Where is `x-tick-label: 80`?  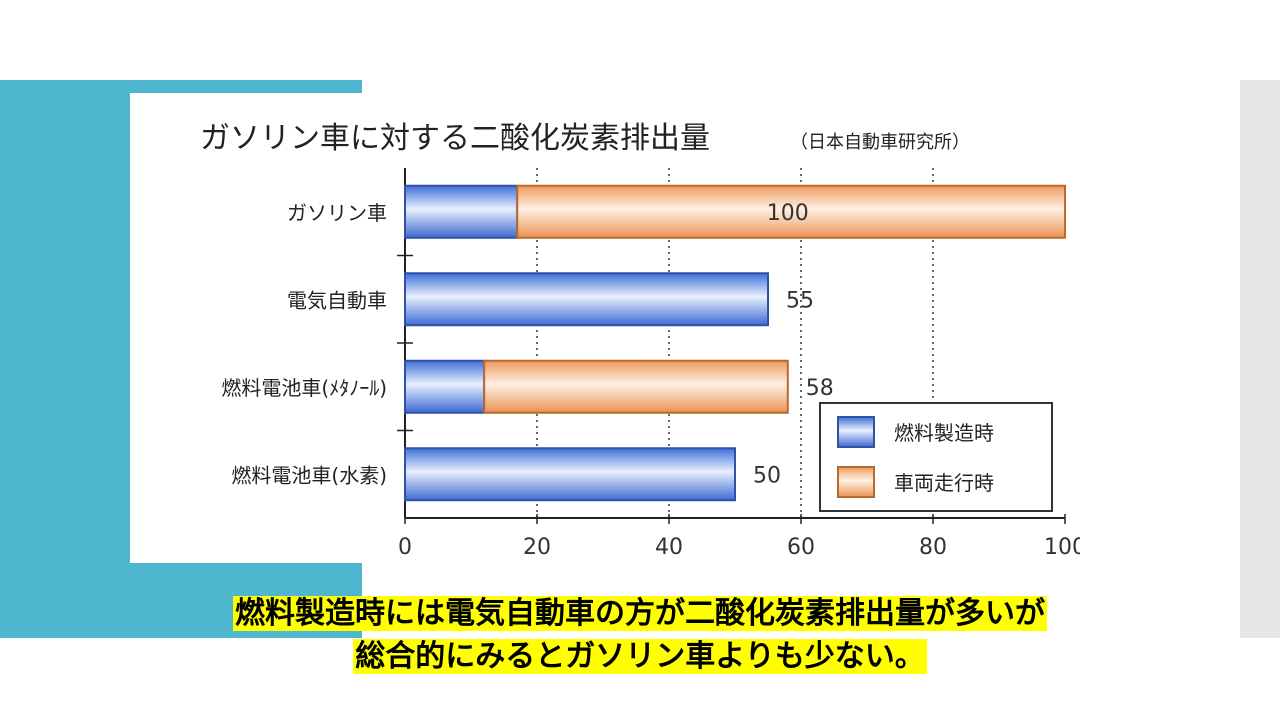 x-tick-label: 80 is located at coordinates (933, 547).